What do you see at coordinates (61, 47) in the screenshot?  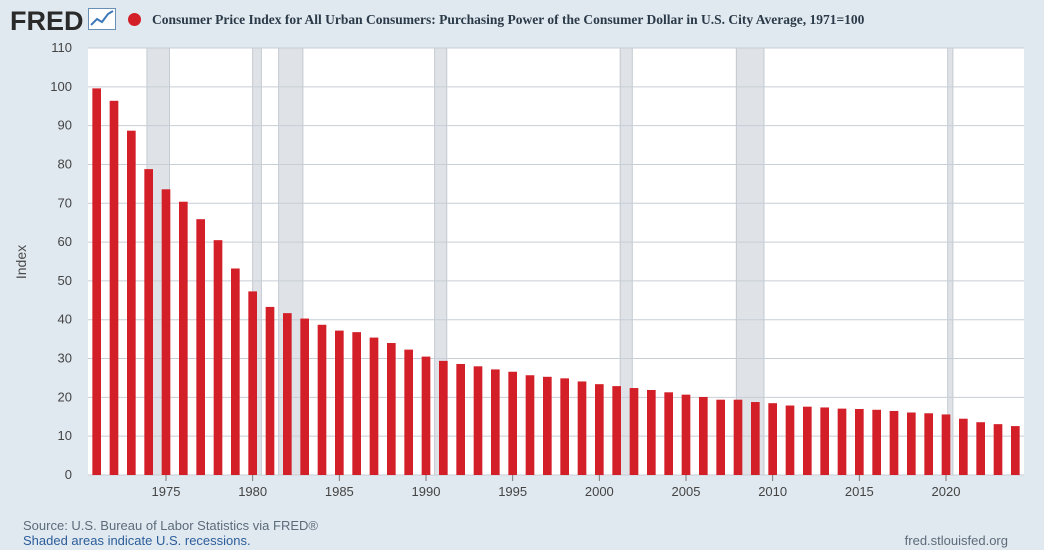 I see `y-tick-label: 110` at bounding box center [61, 47].